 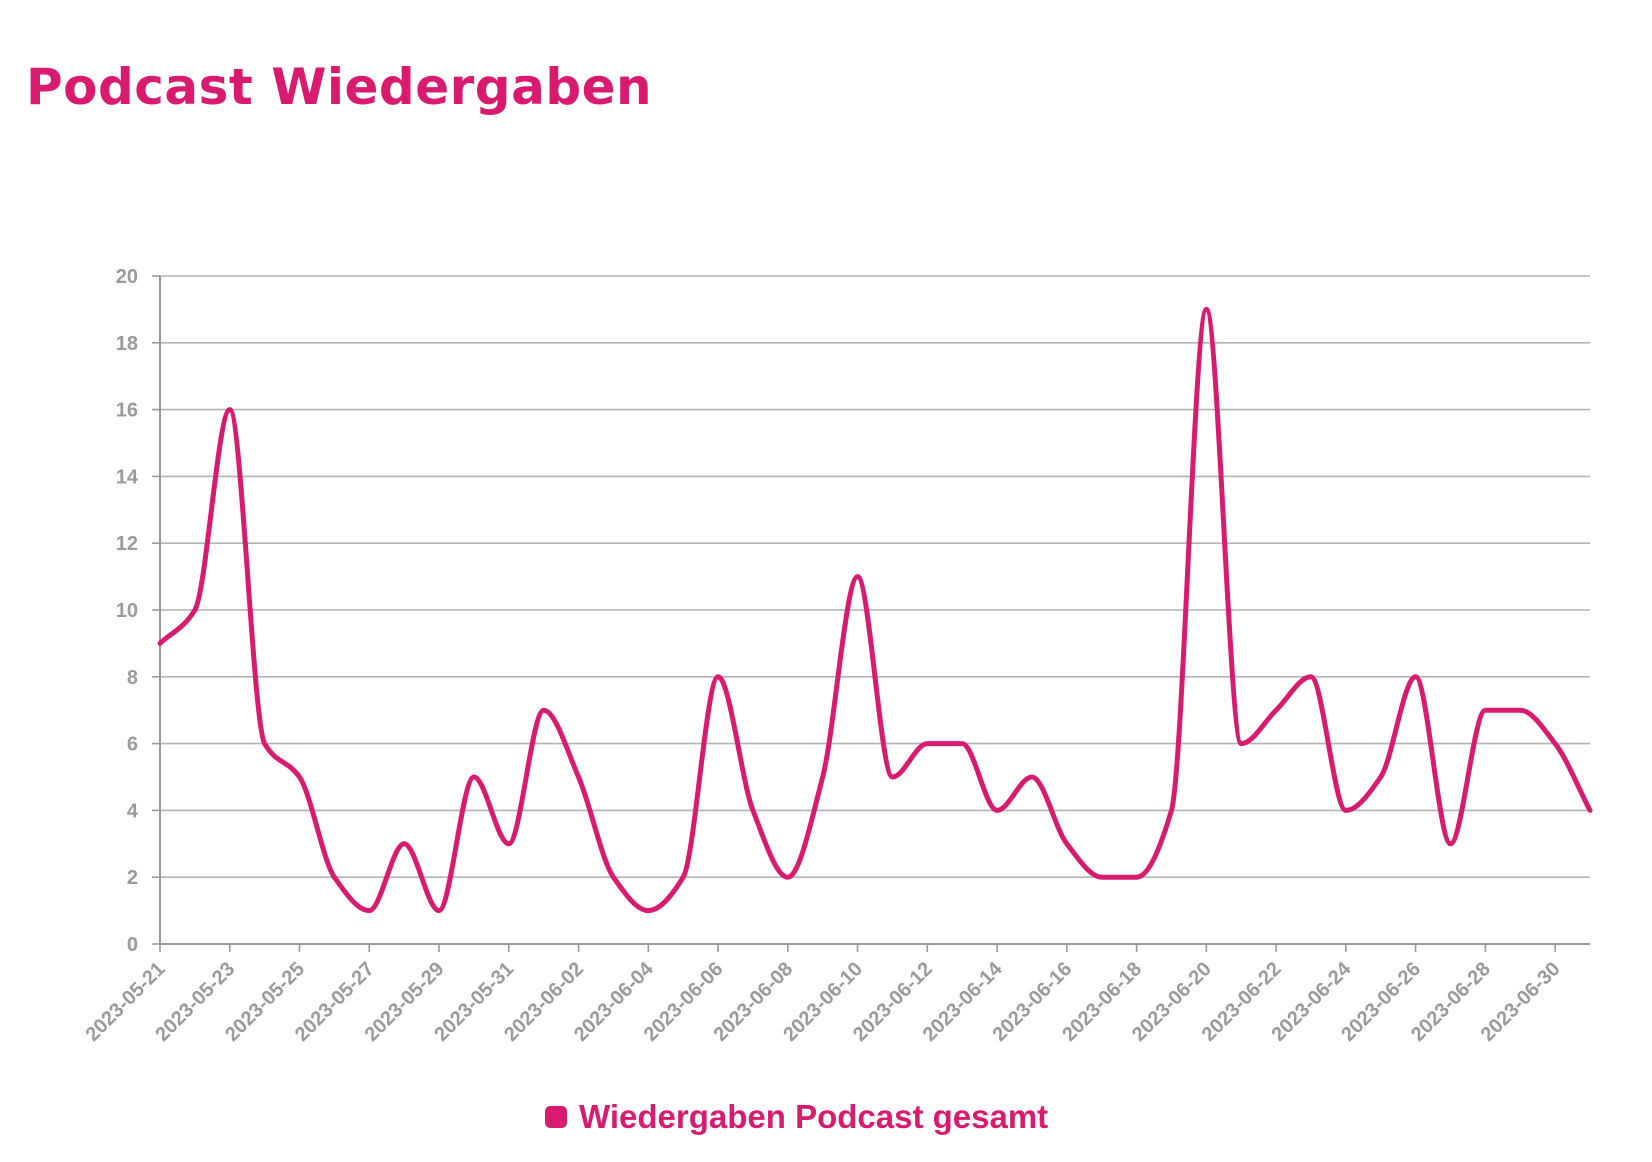 I want to click on y-axis-ticks: 0 2 4 6 8 10 12 14 16 18 20, so click(x=138, y=611).